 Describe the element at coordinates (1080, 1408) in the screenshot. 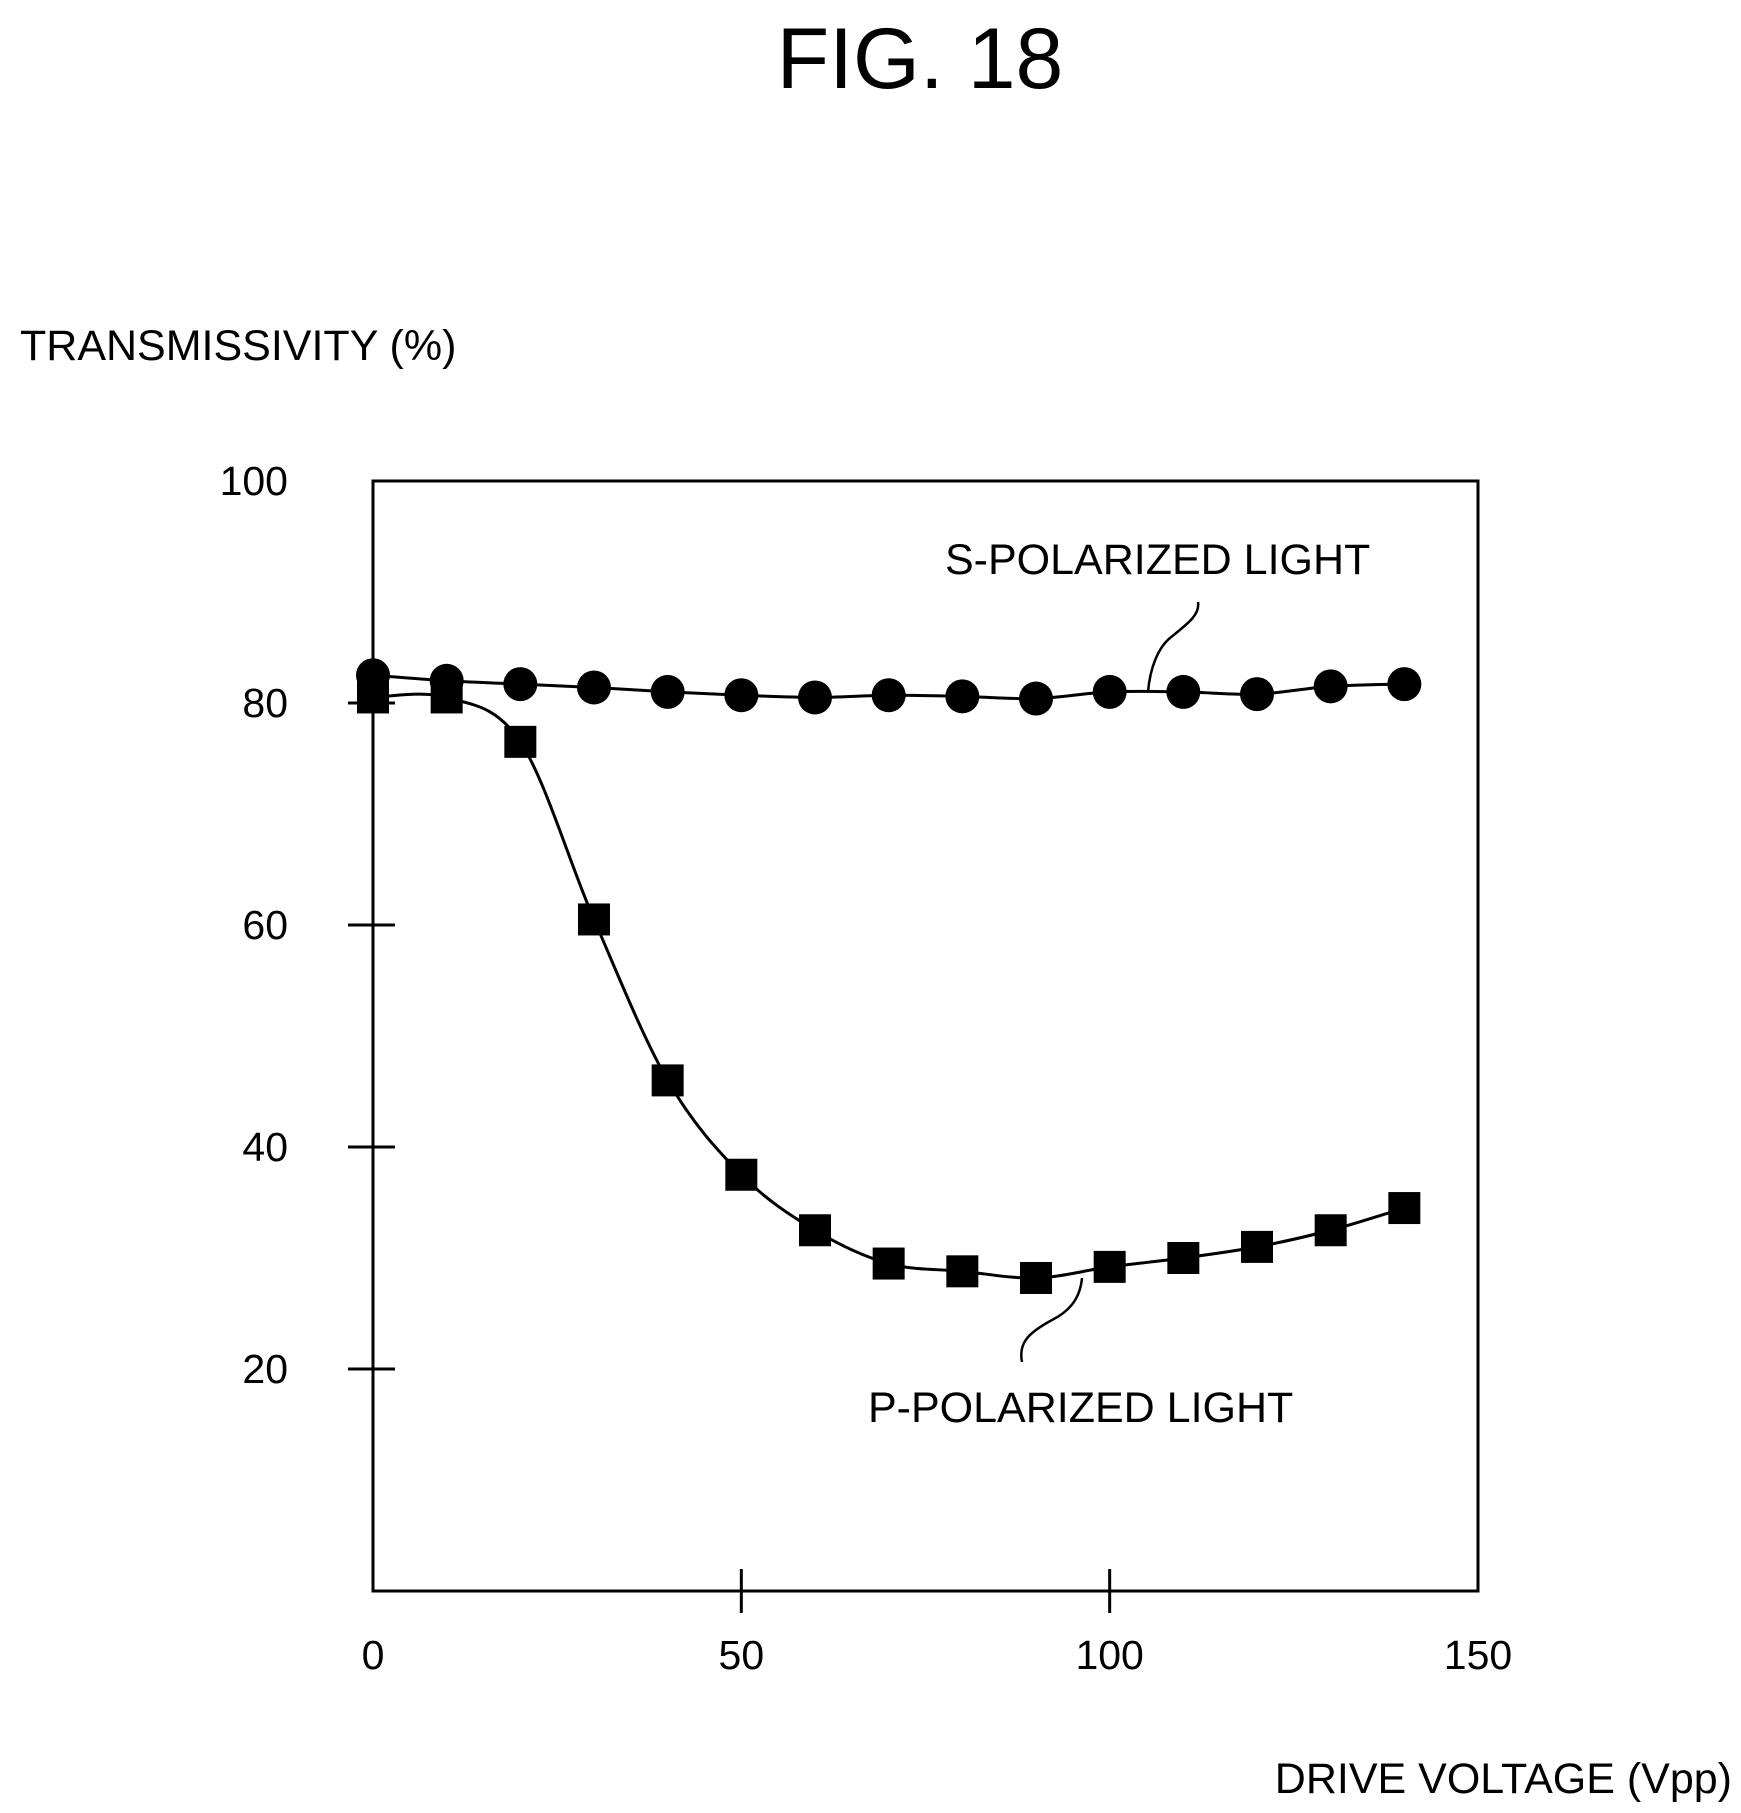

I see `p-polarized-label: P-POLARIZED LIGHT` at that location.